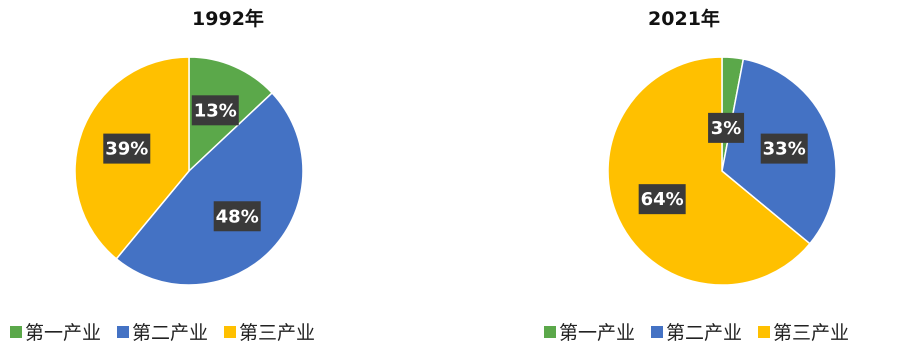 The height and width of the screenshot is (348, 913). What do you see at coordinates (228, 19) in the screenshot?
I see `chart-title: 1992年` at bounding box center [228, 19].